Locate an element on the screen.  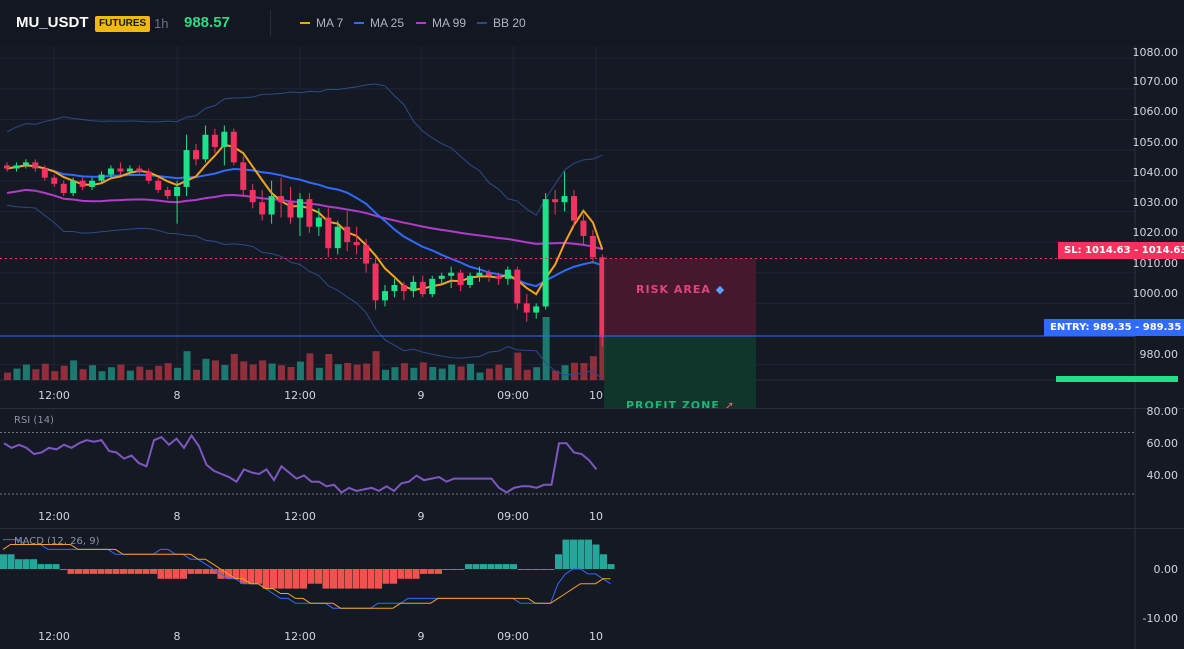
legend-bb20: BB 20 is located at coordinates (501, 23).